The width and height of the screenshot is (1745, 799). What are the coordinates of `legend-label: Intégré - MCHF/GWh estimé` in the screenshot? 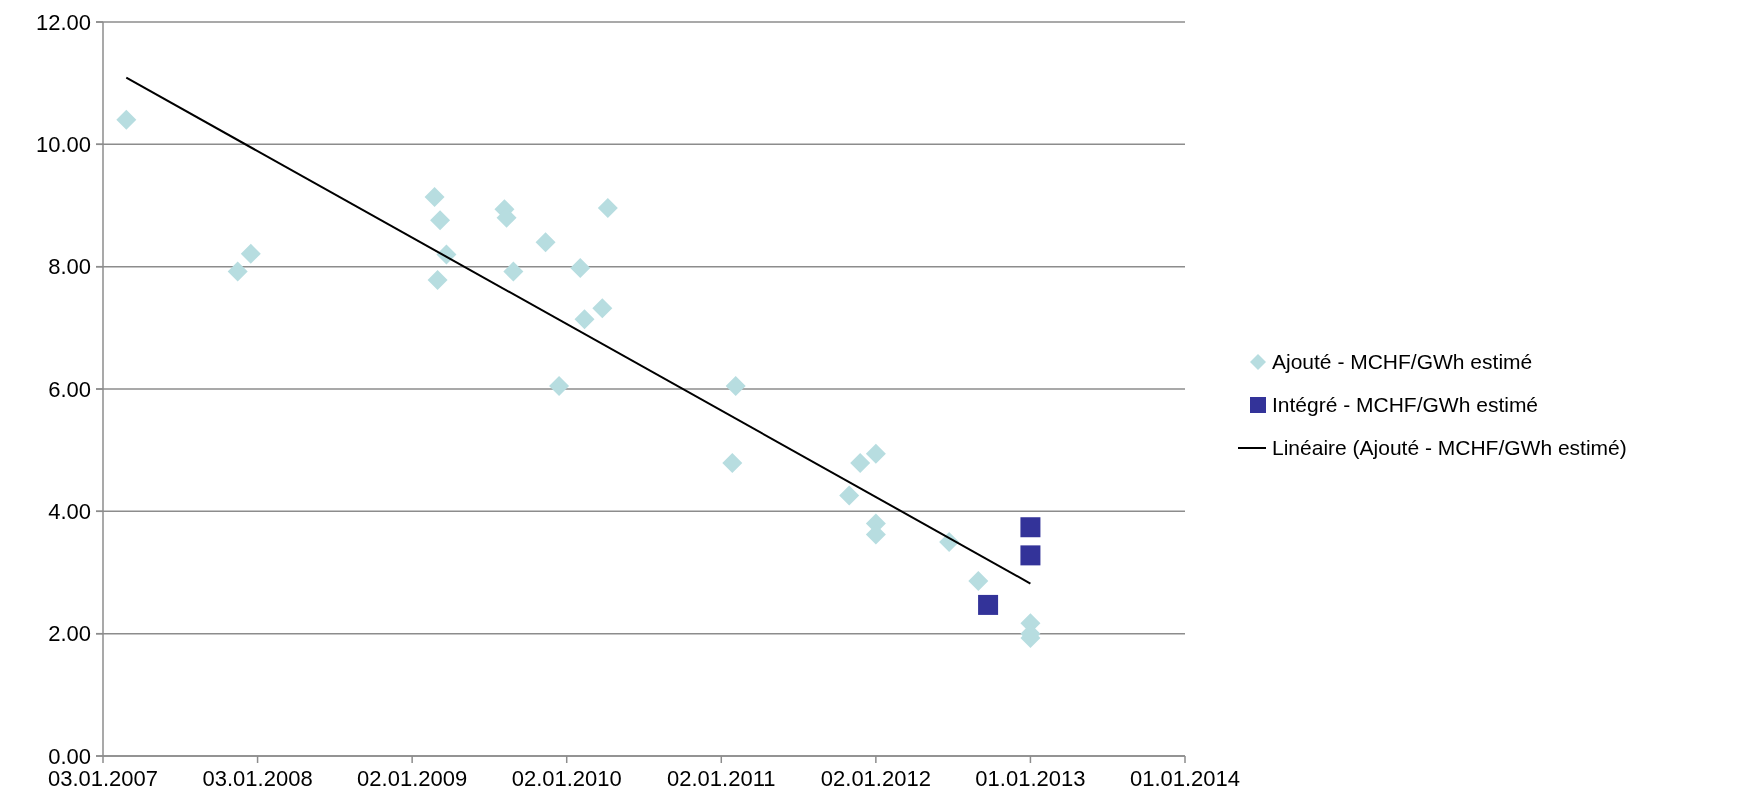 It's located at (1405, 405).